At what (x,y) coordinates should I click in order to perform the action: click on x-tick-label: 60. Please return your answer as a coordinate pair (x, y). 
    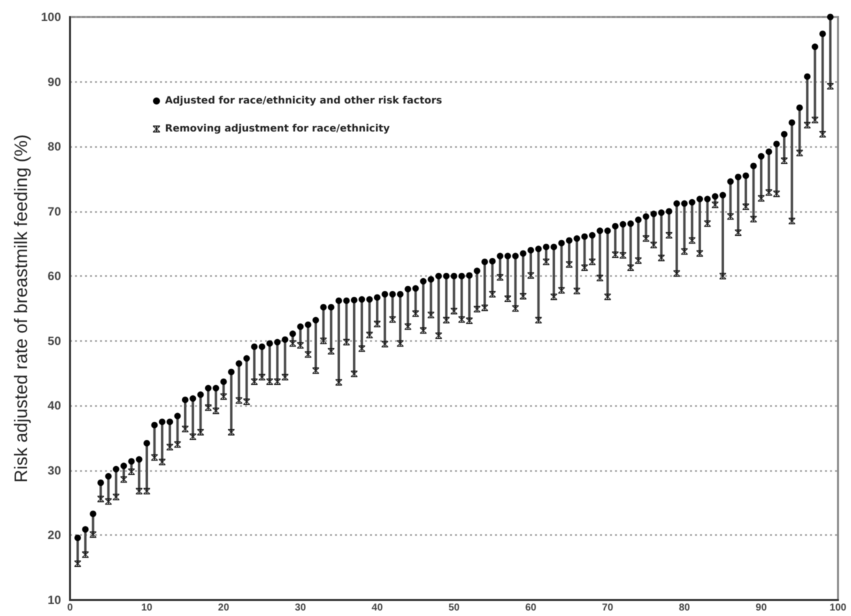
    Looking at the image, I should click on (531, 608).